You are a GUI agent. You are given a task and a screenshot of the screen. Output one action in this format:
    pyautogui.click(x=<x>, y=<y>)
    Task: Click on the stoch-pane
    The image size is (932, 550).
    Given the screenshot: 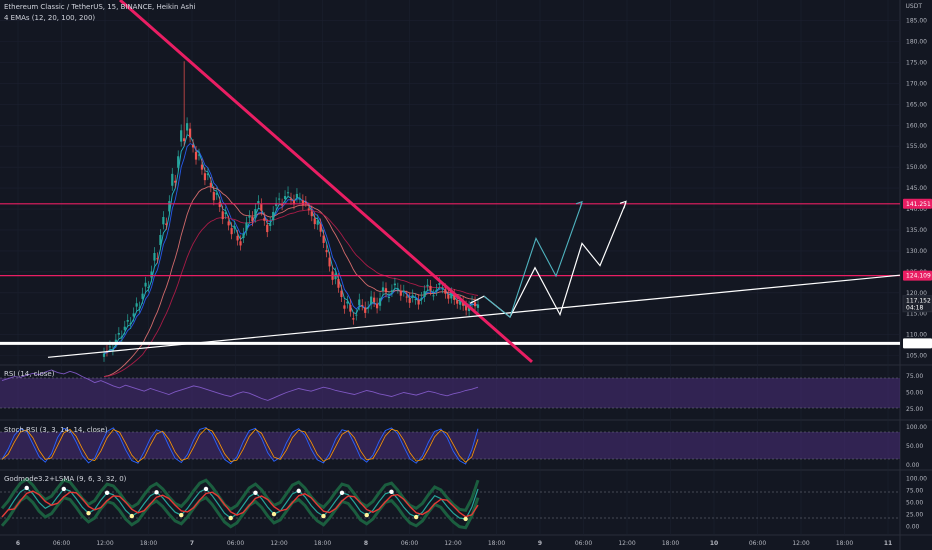 What is the action you would take?
    pyautogui.click(x=450, y=445)
    